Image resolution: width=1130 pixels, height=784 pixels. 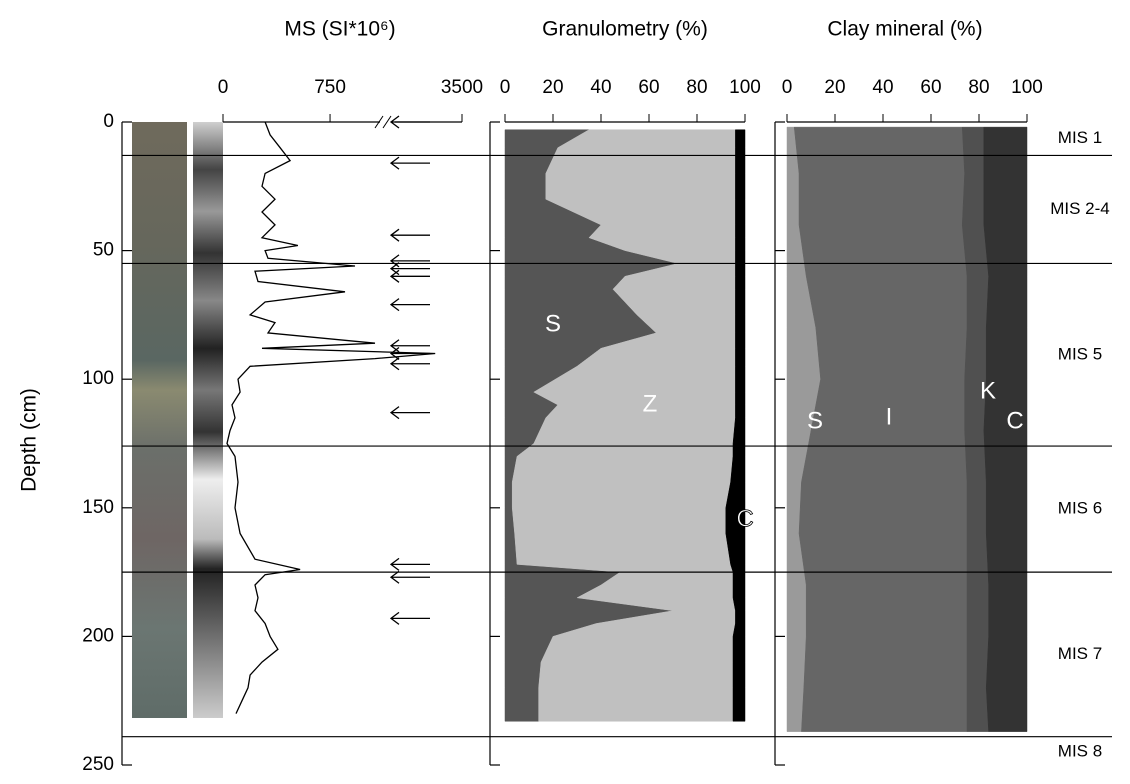 What do you see at coordinates (103, 250) in the screenshot?
I see `y-tick-label: 50` at bounding box center [103, 250].